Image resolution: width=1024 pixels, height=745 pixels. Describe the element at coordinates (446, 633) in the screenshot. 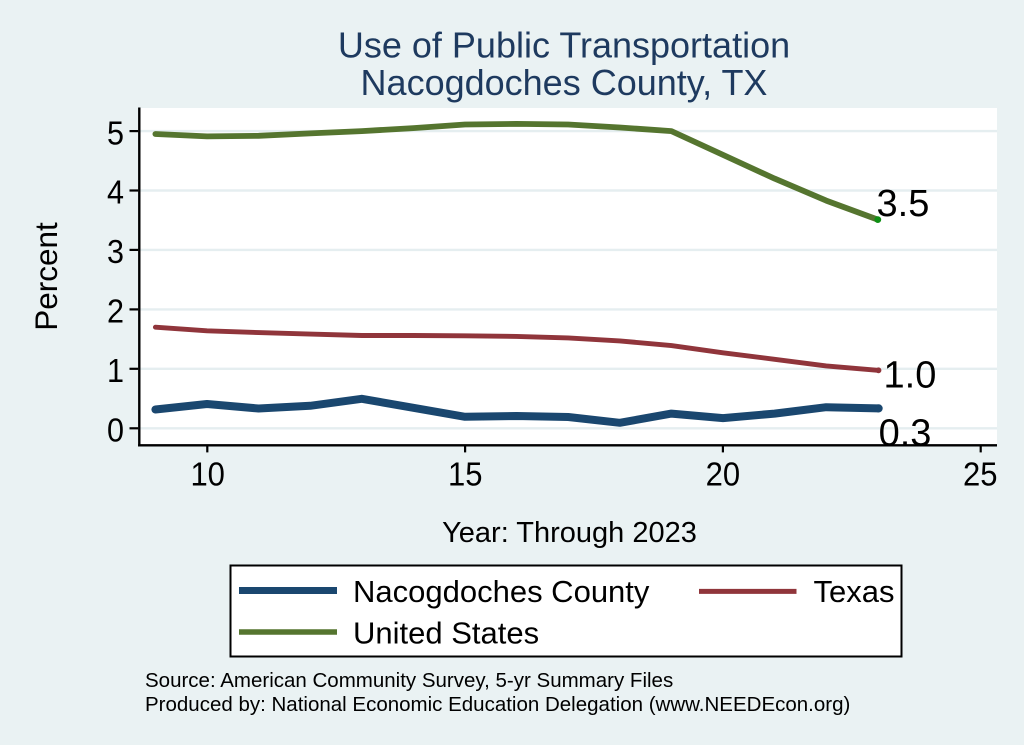

I see `svg-text: United States` at that location.